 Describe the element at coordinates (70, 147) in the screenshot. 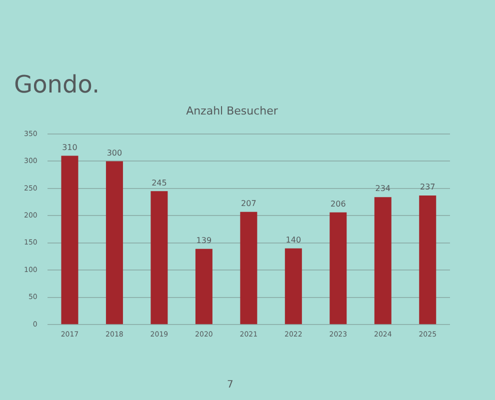

I see `data-label: 310` at that location.